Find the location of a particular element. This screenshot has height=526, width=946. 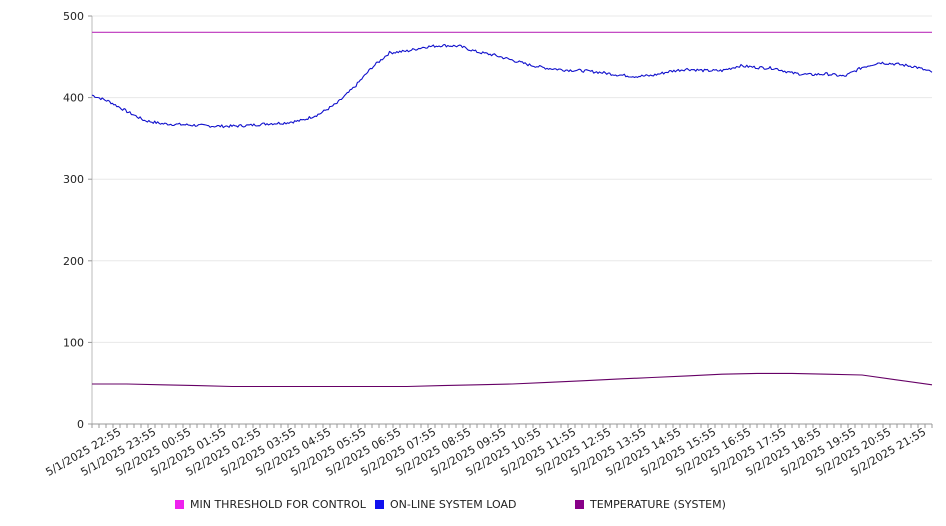

legend-label-load: ON-LINE SYSTEM LOAD is located at coordinates (453, 504).